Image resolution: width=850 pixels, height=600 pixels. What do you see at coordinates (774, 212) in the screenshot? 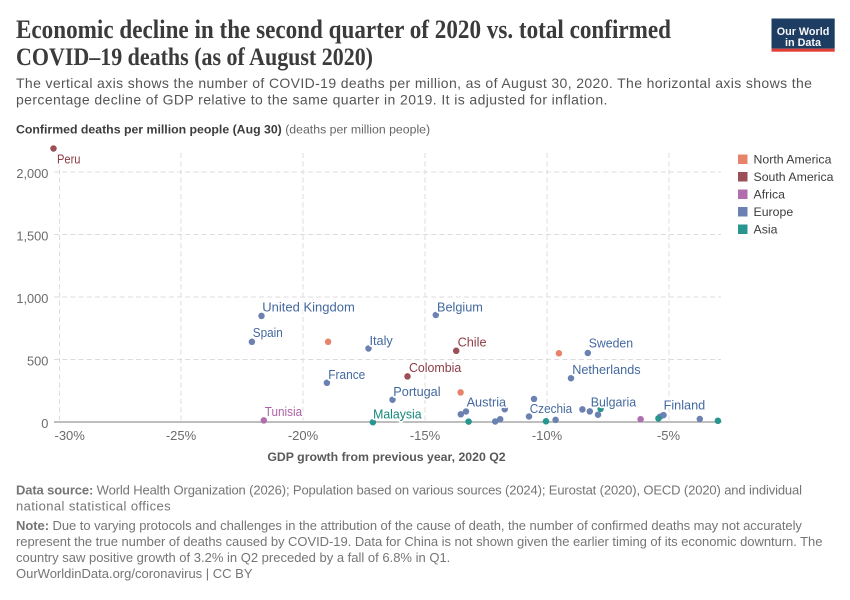
I see `svg-text: Europe` at bounding box center [774, 212].